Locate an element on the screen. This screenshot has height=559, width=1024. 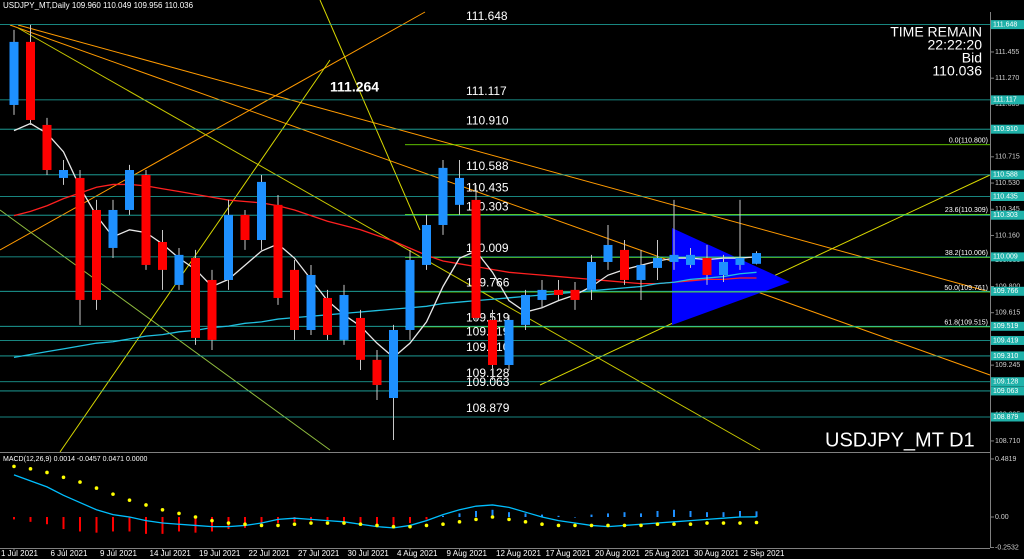
y-tick-label: 111.455 is located at coordinates (1007, 52).